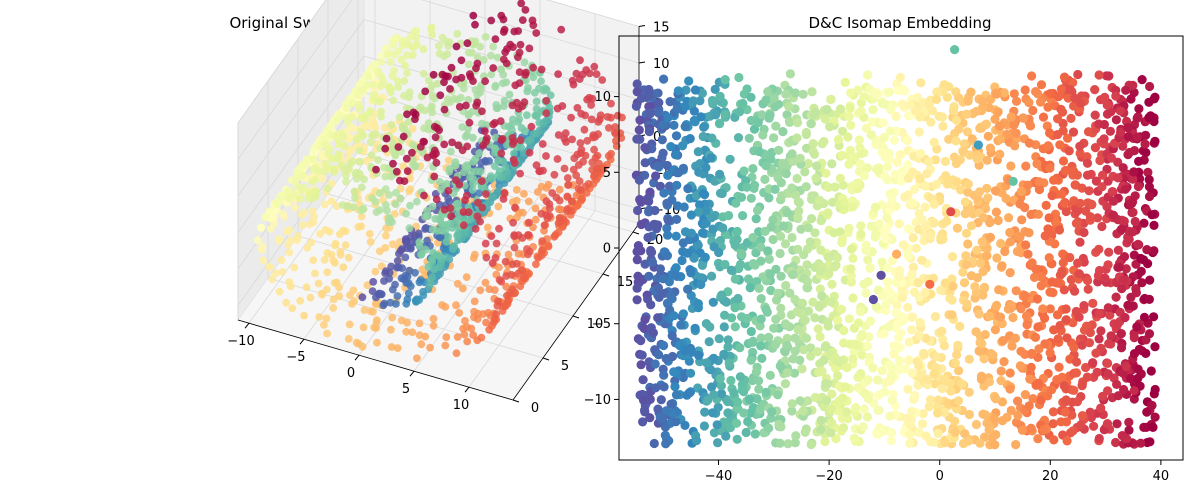 The width and height of the screenshot is (1200, 500). Describe the element at coordinates (576, 312) in the screenshot. I see `axis-line-3d` at that location.